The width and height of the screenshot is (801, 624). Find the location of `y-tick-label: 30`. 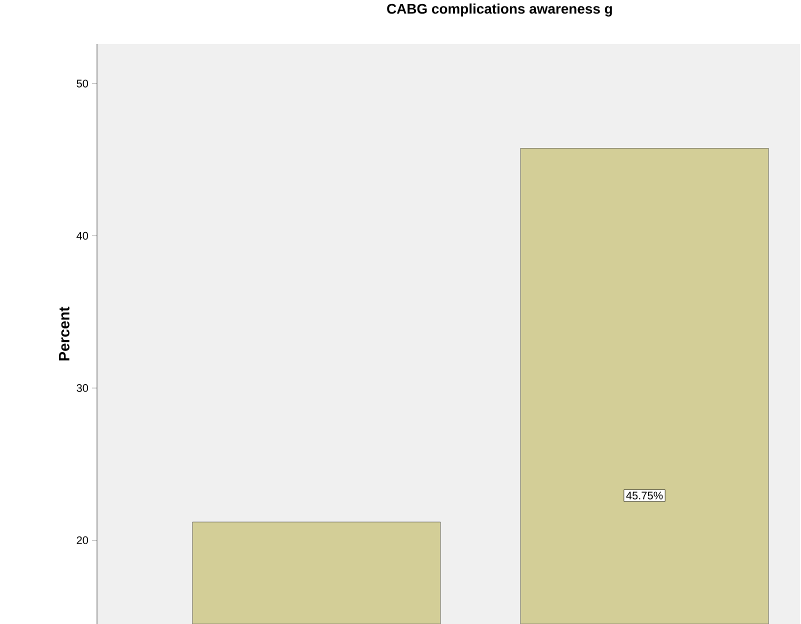

y-tick-label: 30 is located at coordinates (82, 388).